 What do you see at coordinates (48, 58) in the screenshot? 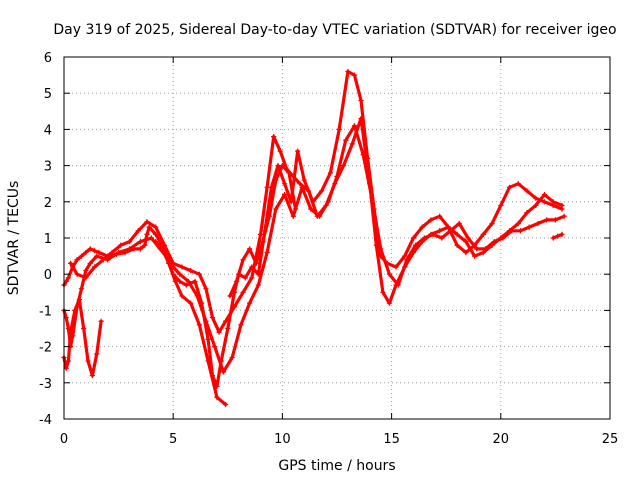
I see `y-tick-label: 6` at bounding box center [48, 58].